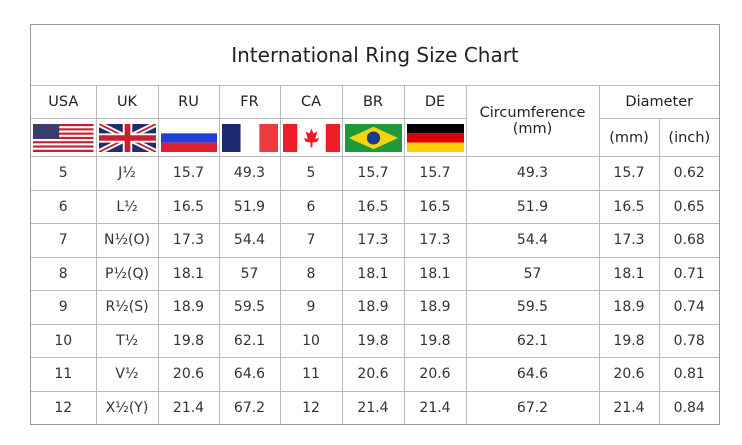 This screenshot has width=742, height=445. What do you see at coordinates (435, 374) in the screenshot?
I see `cell-de: 20.6` at bounding box center [435, 374].